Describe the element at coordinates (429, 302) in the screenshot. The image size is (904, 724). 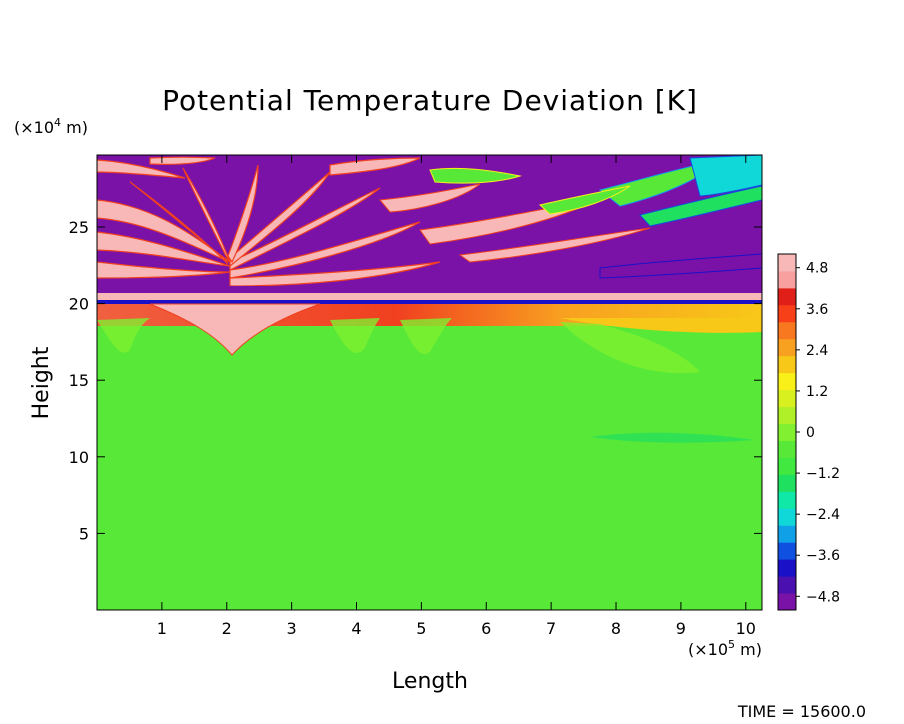
I see `field-band-blue` at that location.